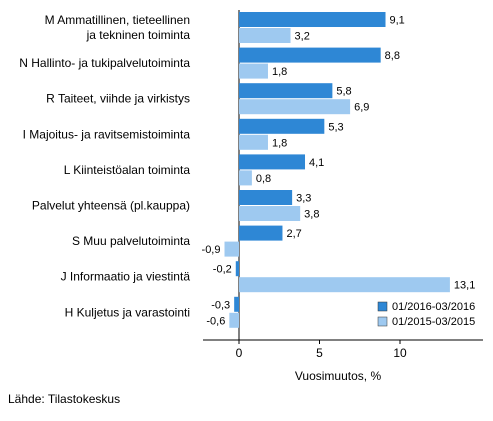 Image resolution: width=493 pixels, height=421 pixels. What do you see at coordinates (107, 134) in the screenshot?
I see `category-label: I Majoitus- ja ravitsemistoiminta` at bounding box center [107, 134].